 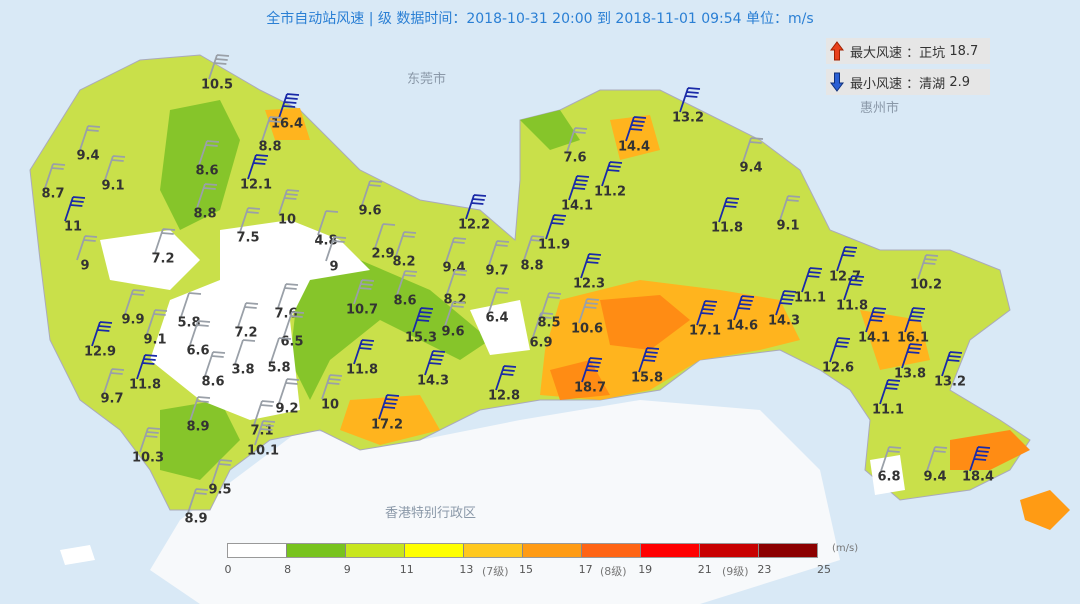 What do you see at coordinates (634, 147) in the screenshot?
I see `station-wind-value: 14.4` at bounding box center [634, 147].